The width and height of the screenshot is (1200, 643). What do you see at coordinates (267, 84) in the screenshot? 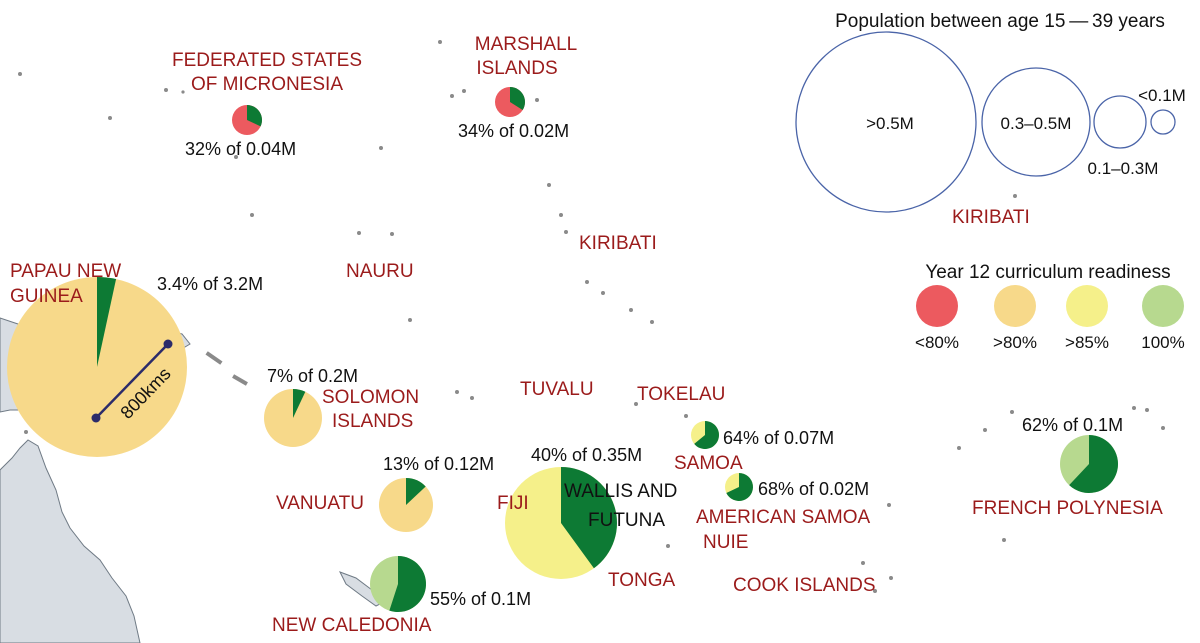
I see `label-micronesia-line2: OF MICRONESIA` at bounding box center [267, 84].